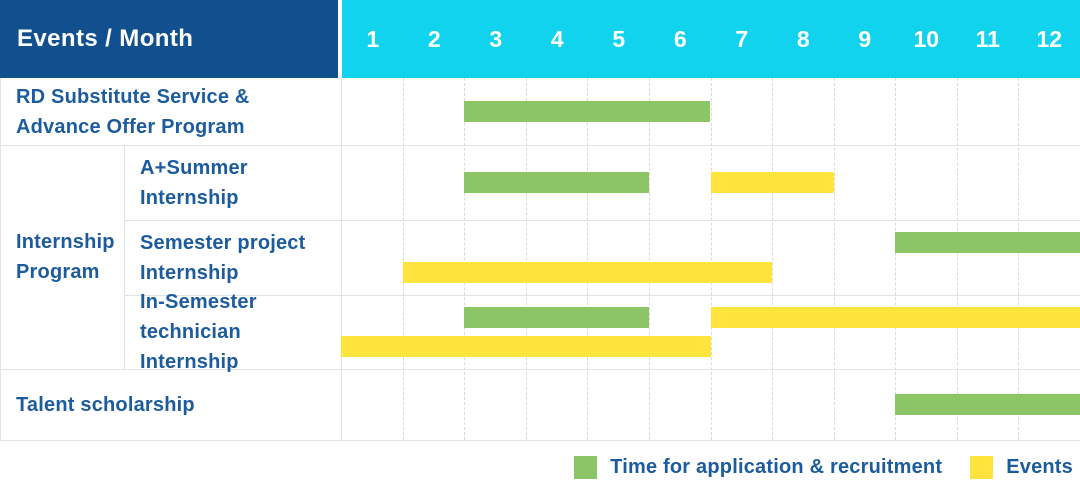 The height and width of the screenshot is (494, 1080). I want to click on table-left-border, so click(0, 259).